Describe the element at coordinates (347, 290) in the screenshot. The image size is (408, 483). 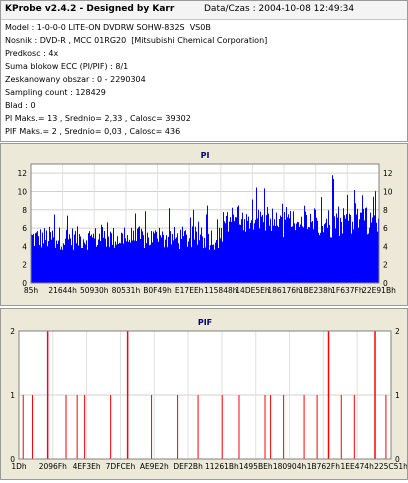
I see `x-tick-label: 1F637Fh` at that location.